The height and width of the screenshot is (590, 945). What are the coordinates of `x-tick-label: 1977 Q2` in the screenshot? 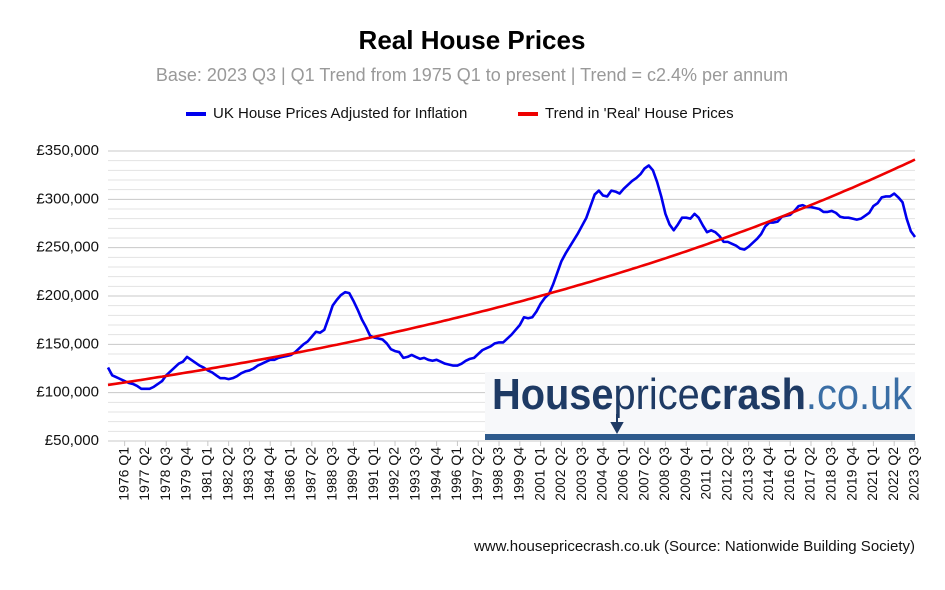 It's located at (144, 474).